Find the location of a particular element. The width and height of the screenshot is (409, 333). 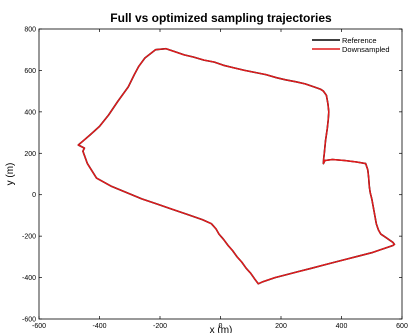

y-tick-label: -200 is located at coordinates (29, 237).